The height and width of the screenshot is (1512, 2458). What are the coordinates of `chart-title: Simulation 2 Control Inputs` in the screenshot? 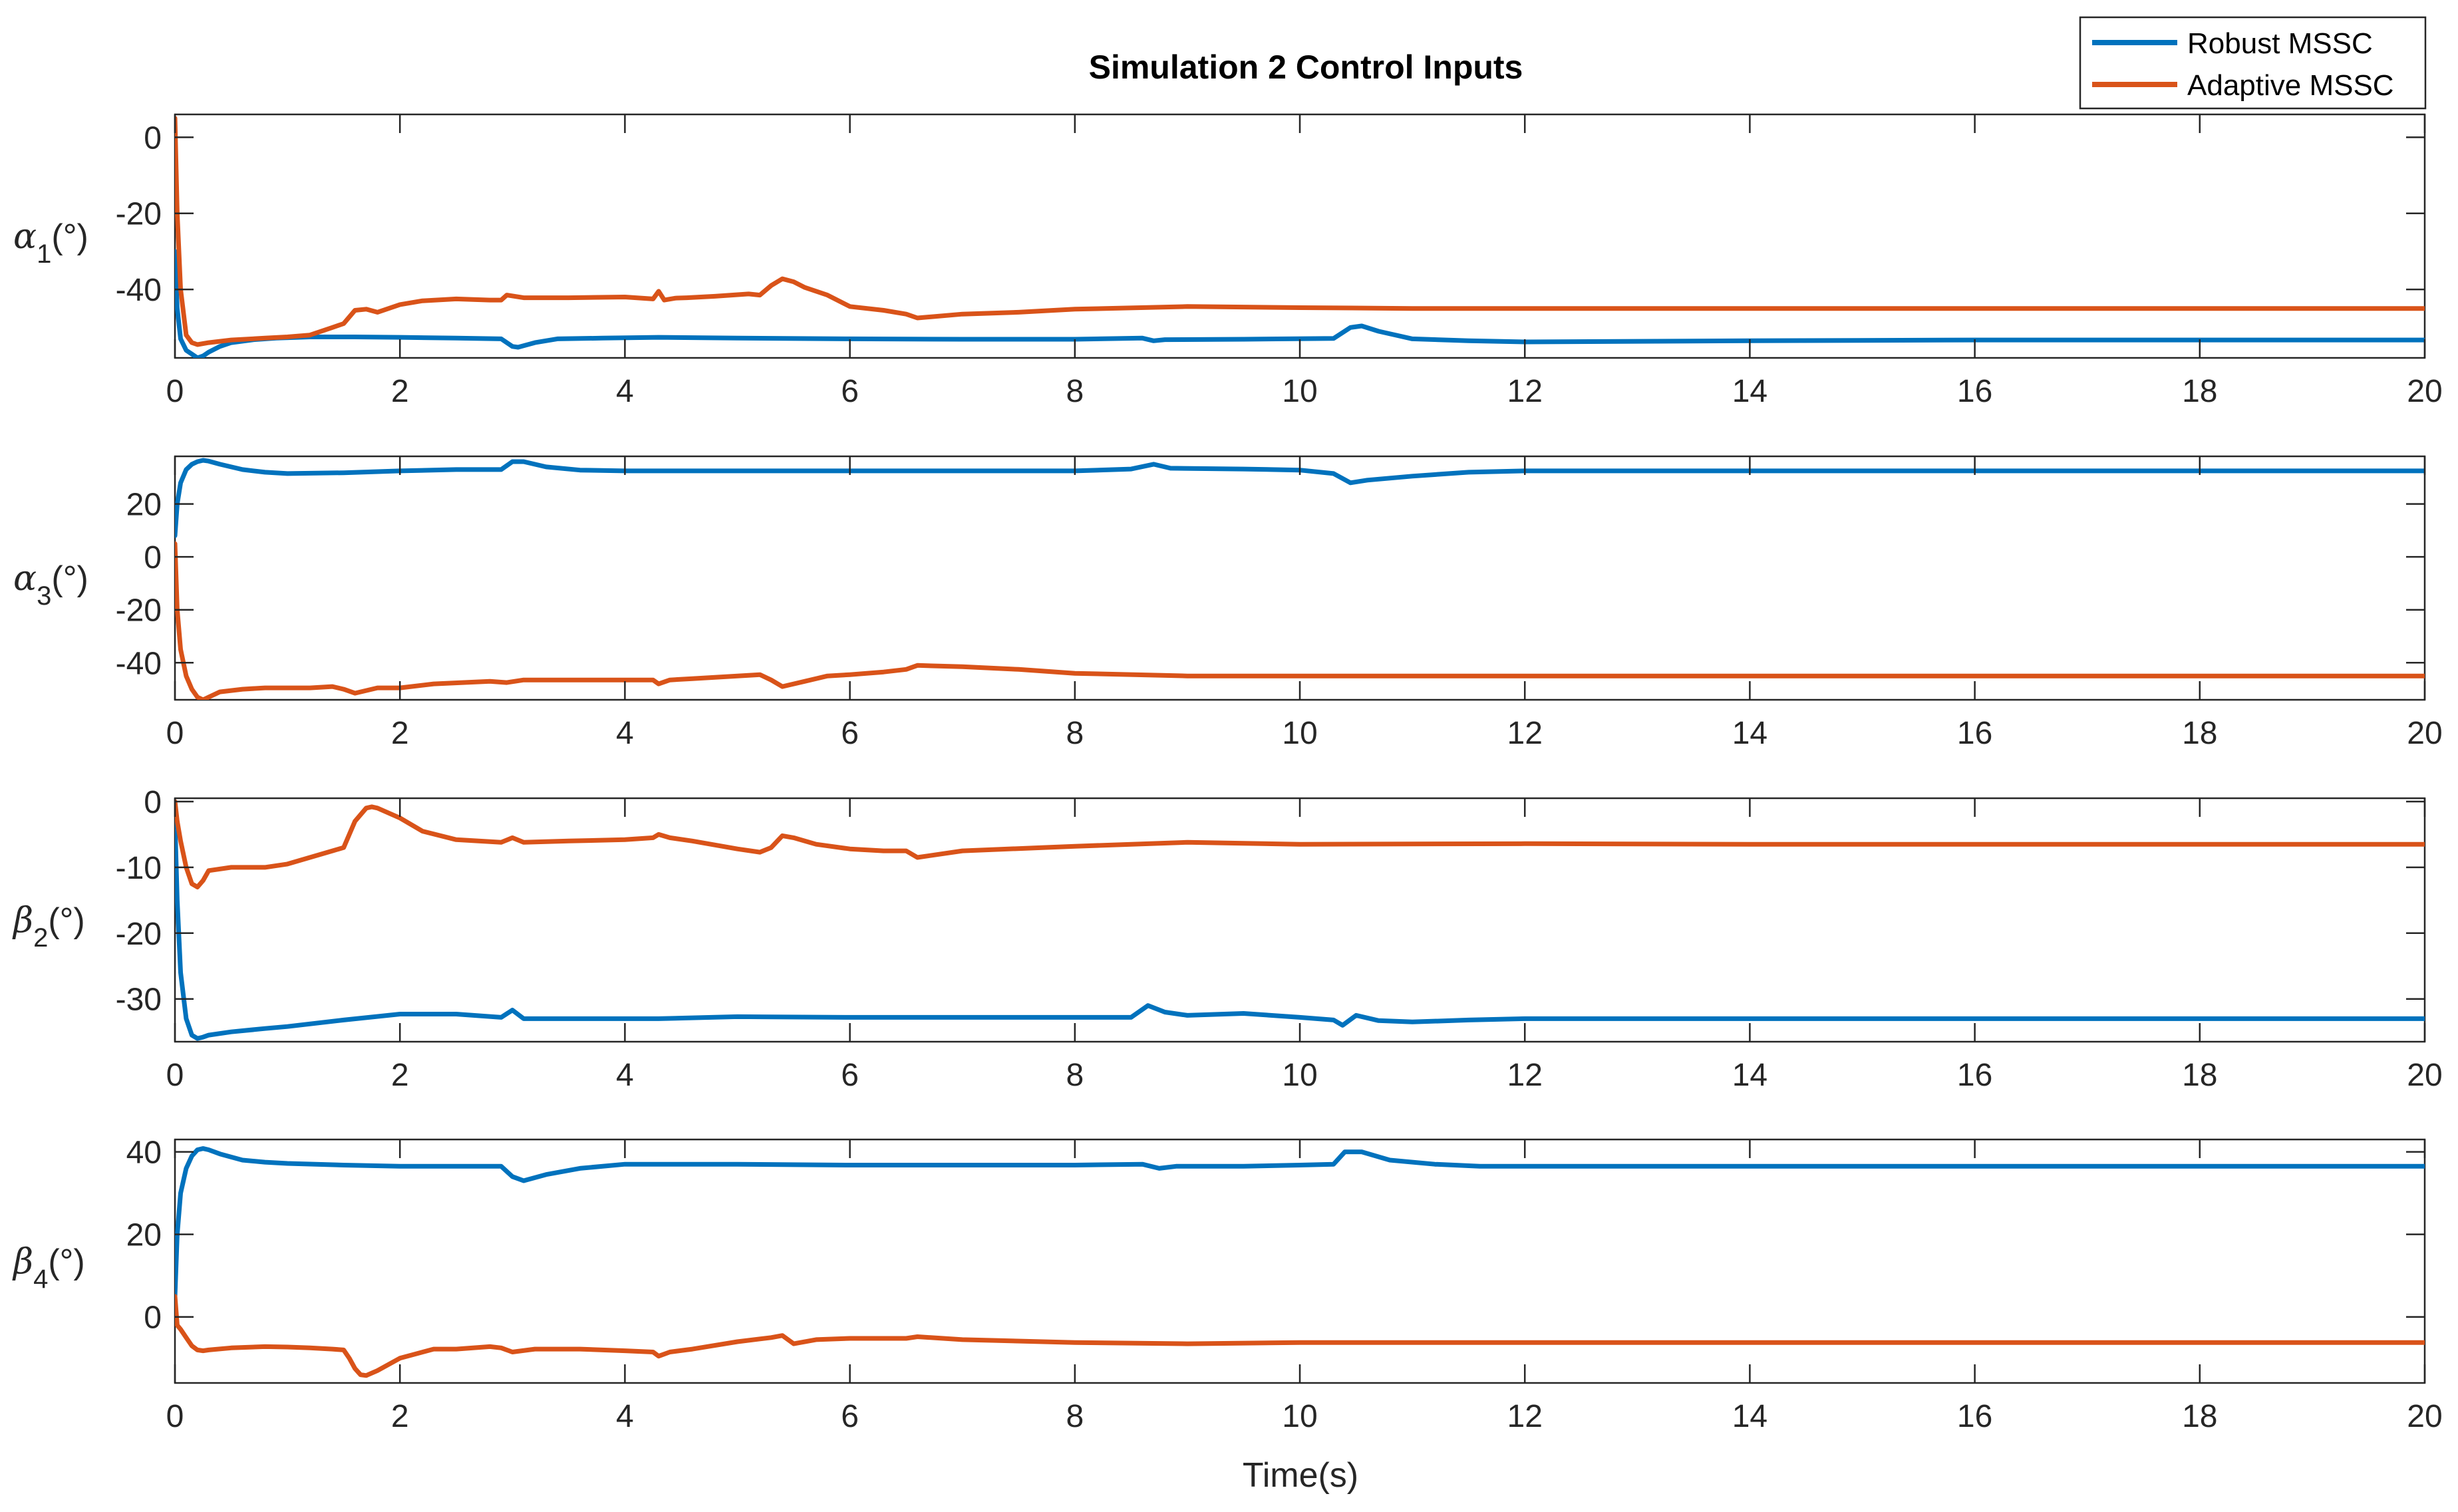 It's located at (1306, 67).